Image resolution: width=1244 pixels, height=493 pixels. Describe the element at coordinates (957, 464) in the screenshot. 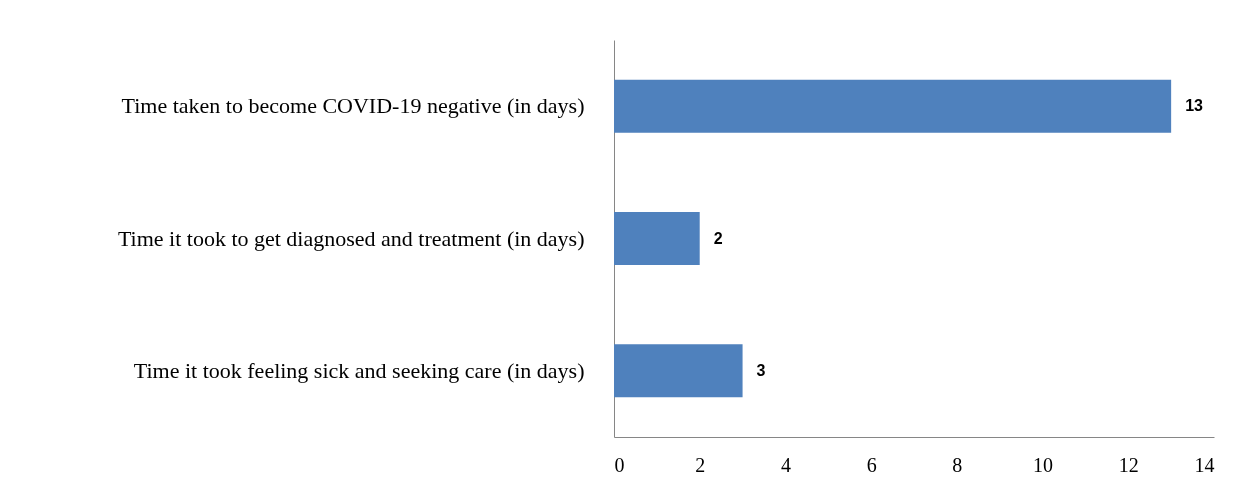

I see `x-tick-label: 8` at that location.